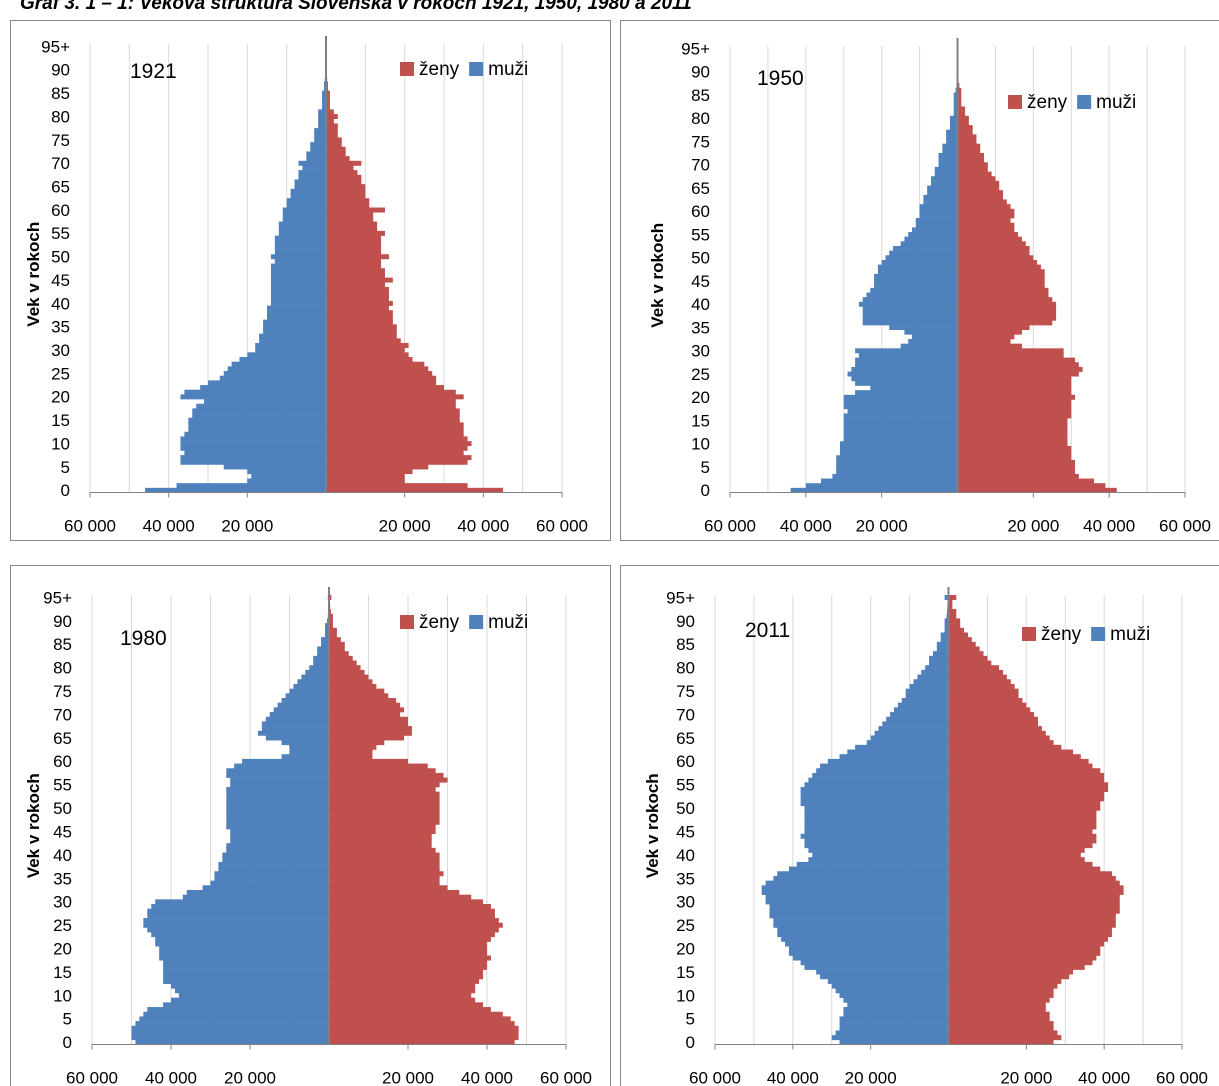 This screenshot has width=1219, height=1086. What do you see at coordinates (767, 630) in the screenshot?
I see `year-label: 2011` at bounding box center [767, 630].